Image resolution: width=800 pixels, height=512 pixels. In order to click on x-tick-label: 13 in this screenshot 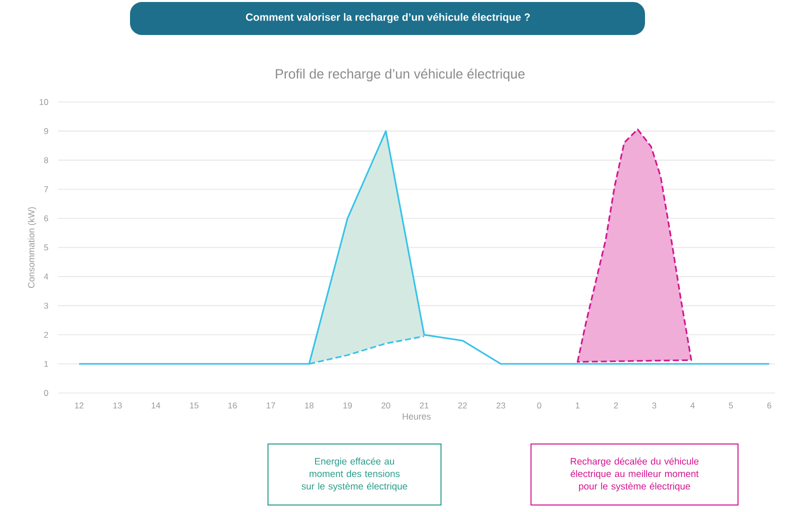, I will do `click(117, 405)`.